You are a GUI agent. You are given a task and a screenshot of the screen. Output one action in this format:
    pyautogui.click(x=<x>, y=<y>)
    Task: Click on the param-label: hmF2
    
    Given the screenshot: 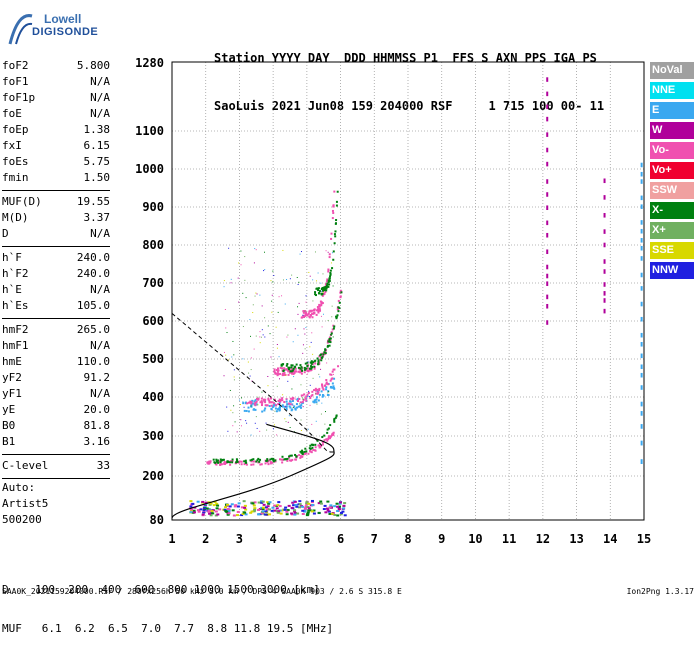 What is the action you would take?
    pyautogui.click(x=15, y=329)
    